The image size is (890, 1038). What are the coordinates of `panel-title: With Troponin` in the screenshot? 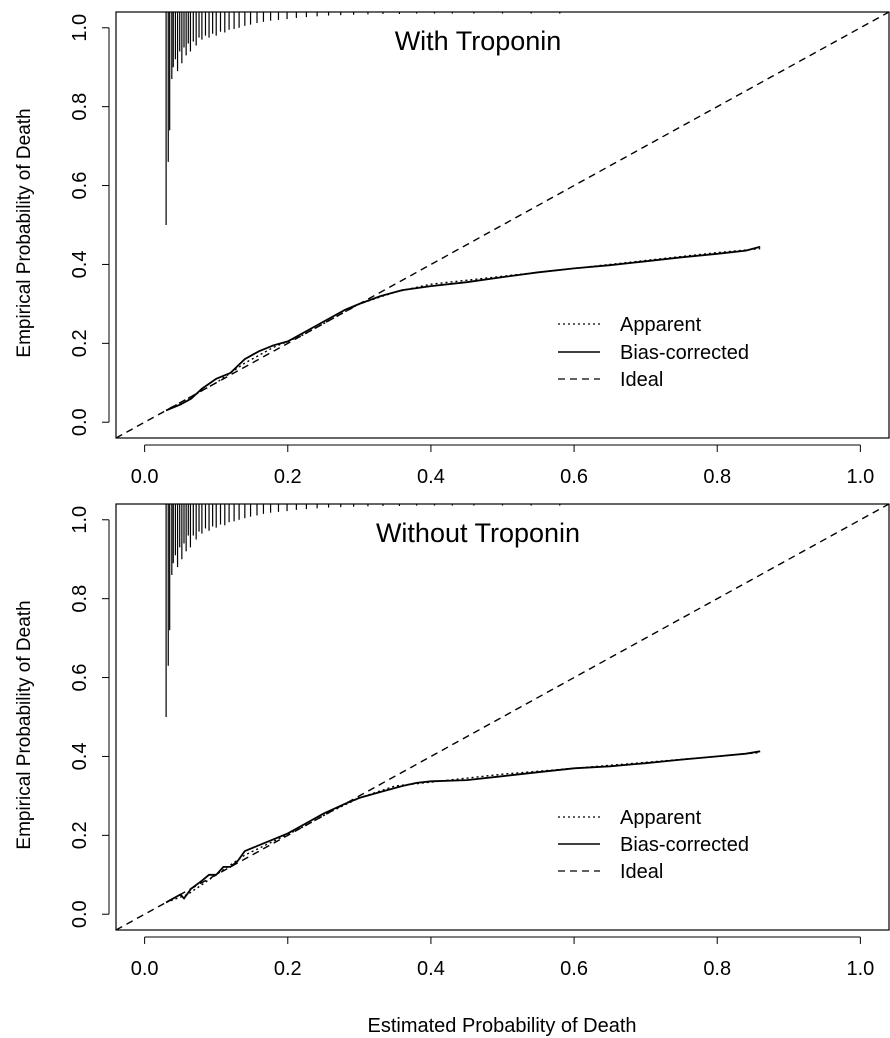 It's located at (478, 41).